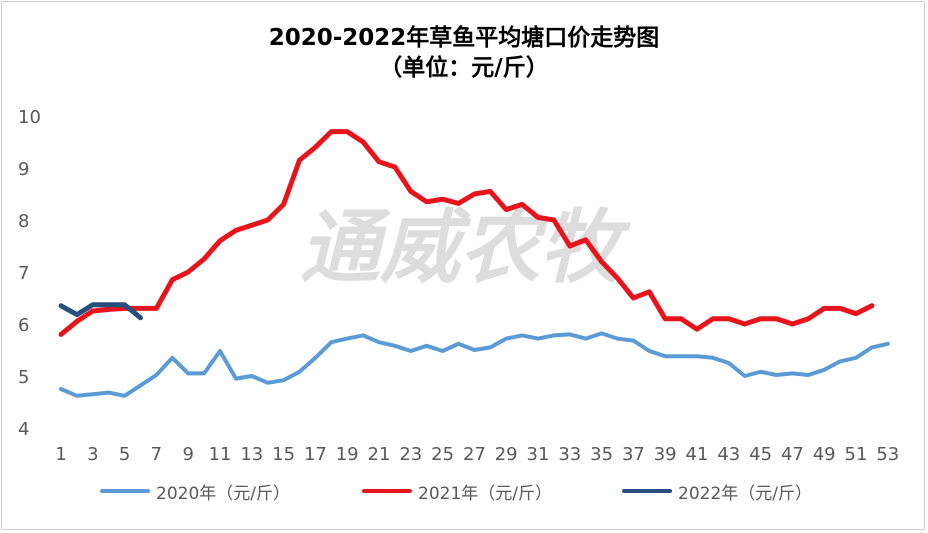 The height and width of the screenshot is (533, 928). Describe the element at coordinates (474, 364) in the screenshot. I see `series-2020-line` at that location.